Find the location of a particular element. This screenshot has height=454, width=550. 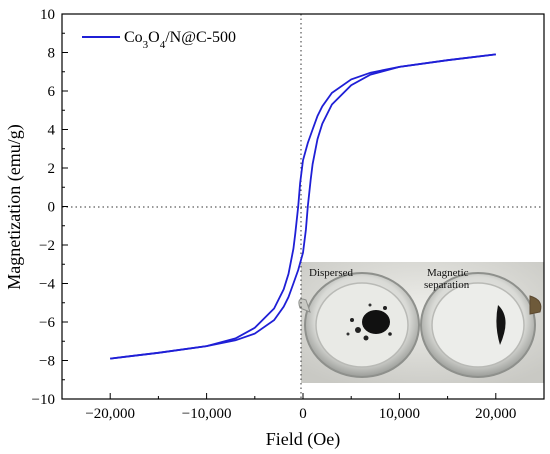

inset-label-dispersed: Dispersed is located at coordinates (331, 273).